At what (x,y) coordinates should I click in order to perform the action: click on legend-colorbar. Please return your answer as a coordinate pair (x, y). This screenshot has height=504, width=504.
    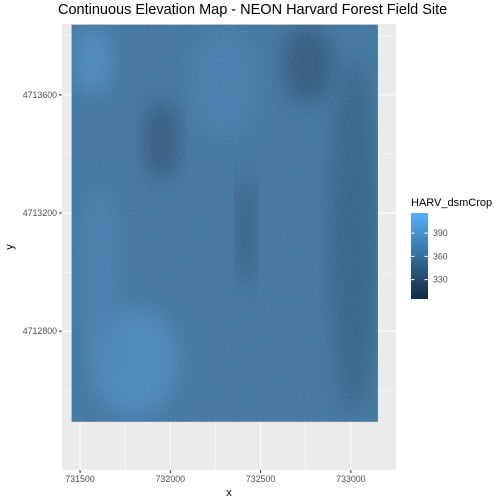
    Looking at the image, I should click on (419, 256).